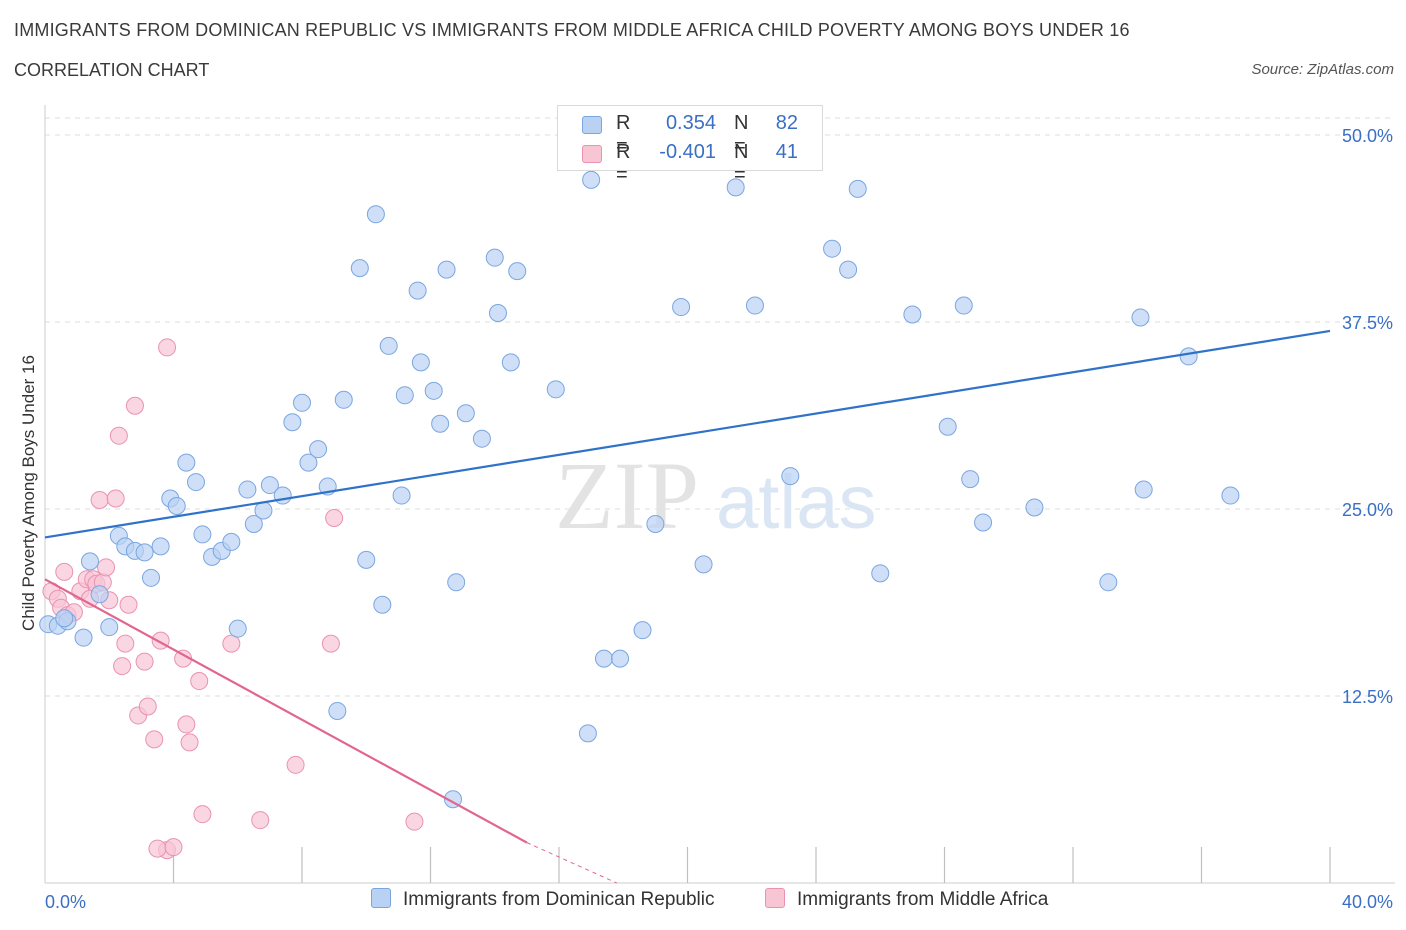 The height and width of the screenshot is (930, 1406). I want to click on chart-subtitle: CORRELATION CHART, so click(112, 70).